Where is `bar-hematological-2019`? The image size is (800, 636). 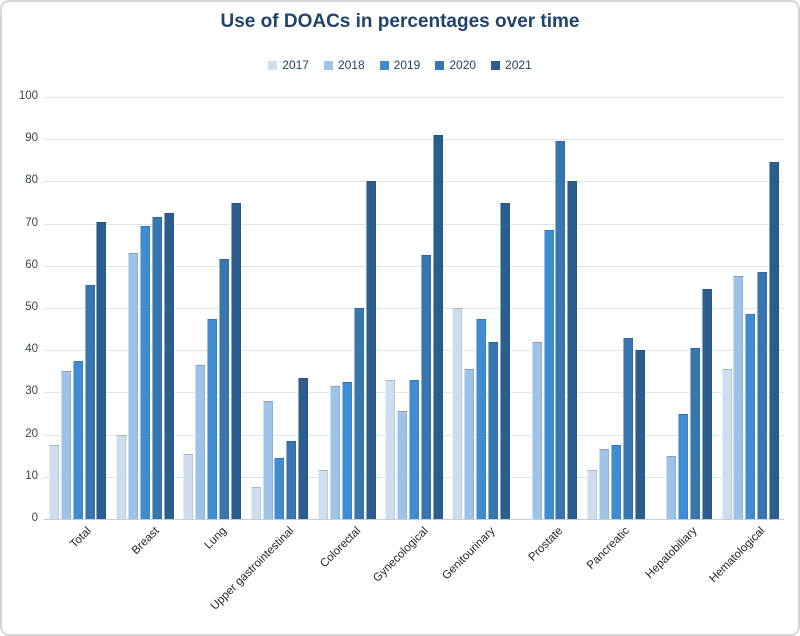 bar-hematological-2019 is located at coordinates (750, 416).